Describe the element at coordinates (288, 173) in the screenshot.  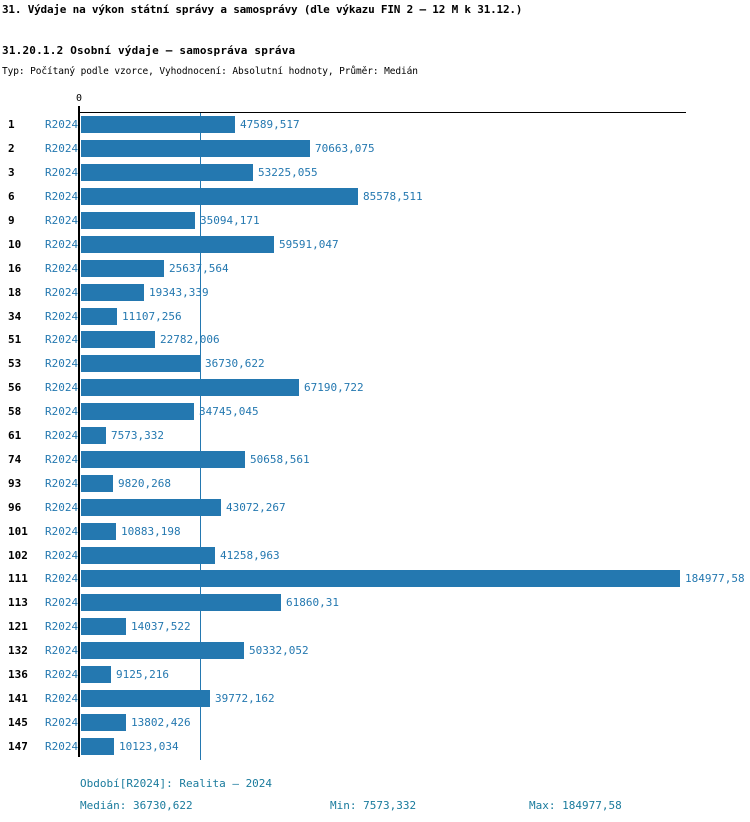
I see `bar-value-label: 53225,055` at that location.